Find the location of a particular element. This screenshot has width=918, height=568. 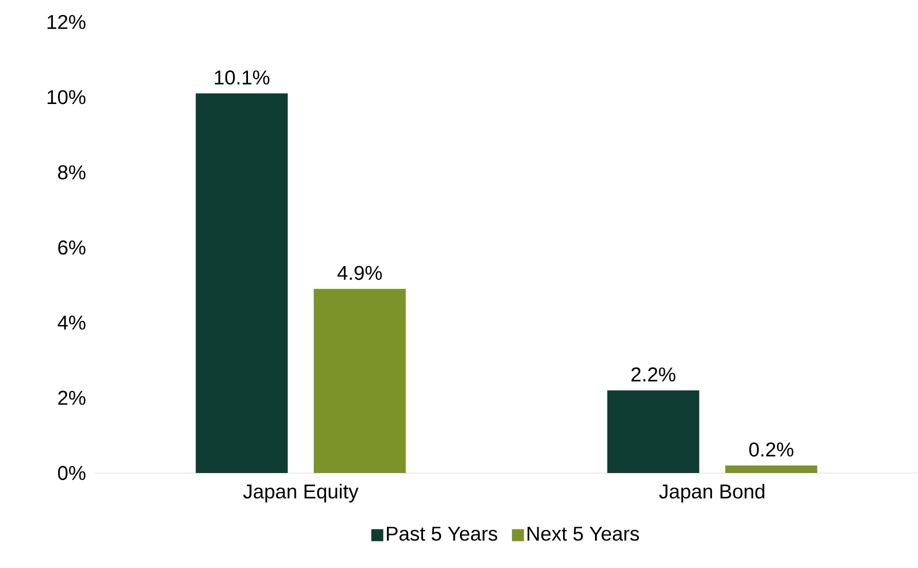

y-tick-label: 2% is located at coordinates (72, 397).